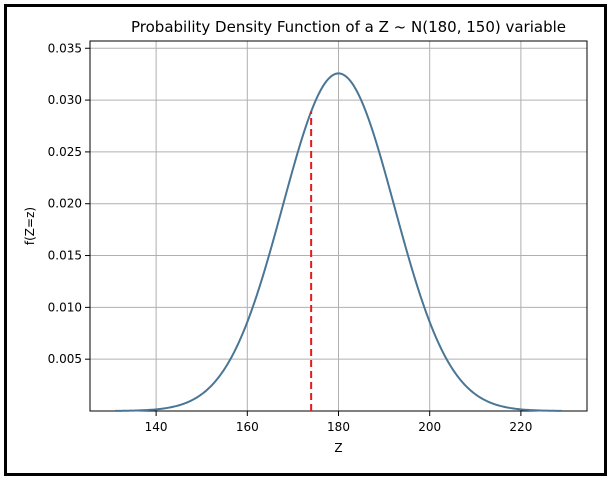 Image resolution: width=611 pixels, height=480 pixels. Describe the element at coordinates (429, 427) in the screenshot. I see `x-tick-label: 200` at that location.